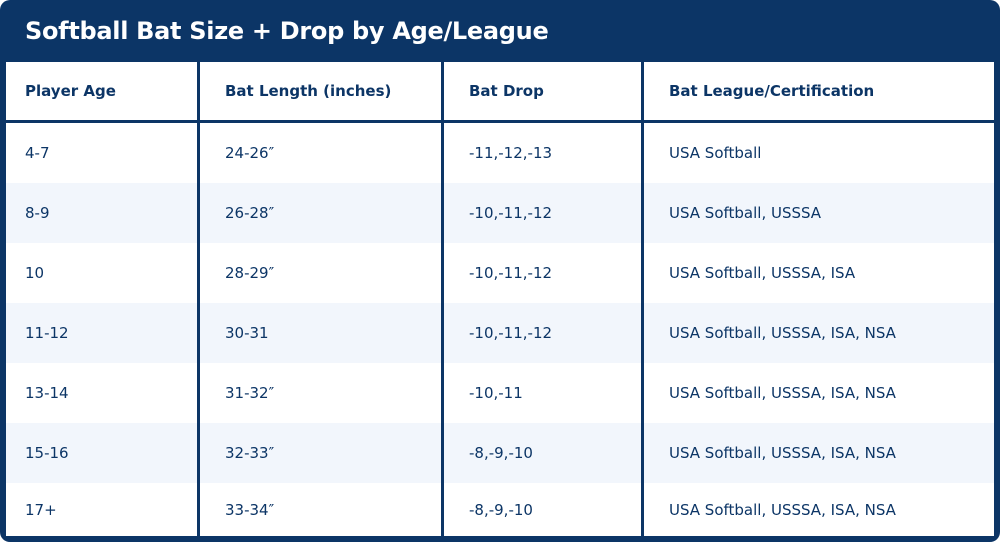 Image resolution: width=1000 pixels, height=542 pixels. Describe the element at coordinates (247, 333) in the screenshot. I see `cell-bat-length: 30-31` at that location.